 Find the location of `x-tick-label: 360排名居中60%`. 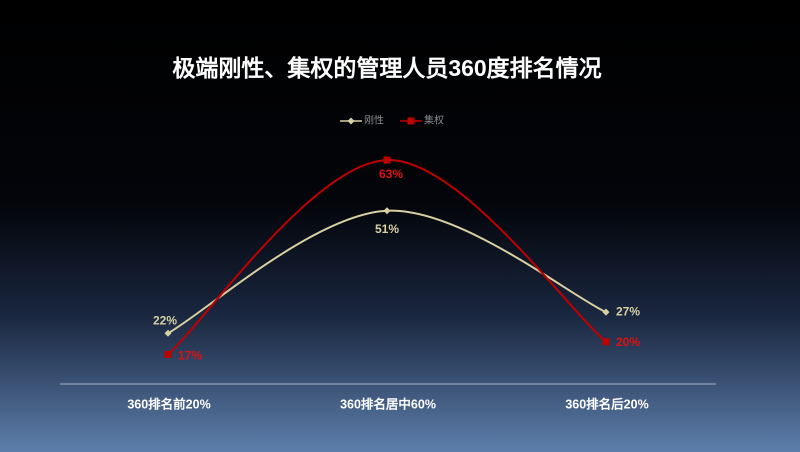

x-tick-label: 360排名居中60% is located at coordinates (388, 403).